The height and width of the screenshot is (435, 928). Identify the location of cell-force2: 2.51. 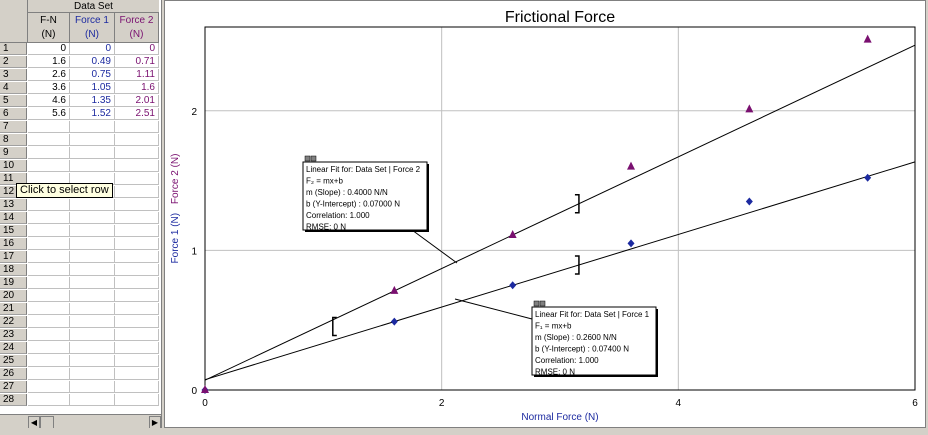
(137, 114).